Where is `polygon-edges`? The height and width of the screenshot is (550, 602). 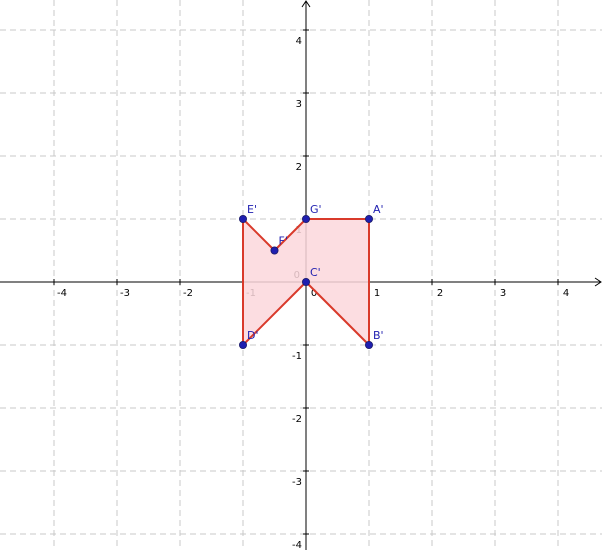 polygon-edges is located at coordinates (306, 282).